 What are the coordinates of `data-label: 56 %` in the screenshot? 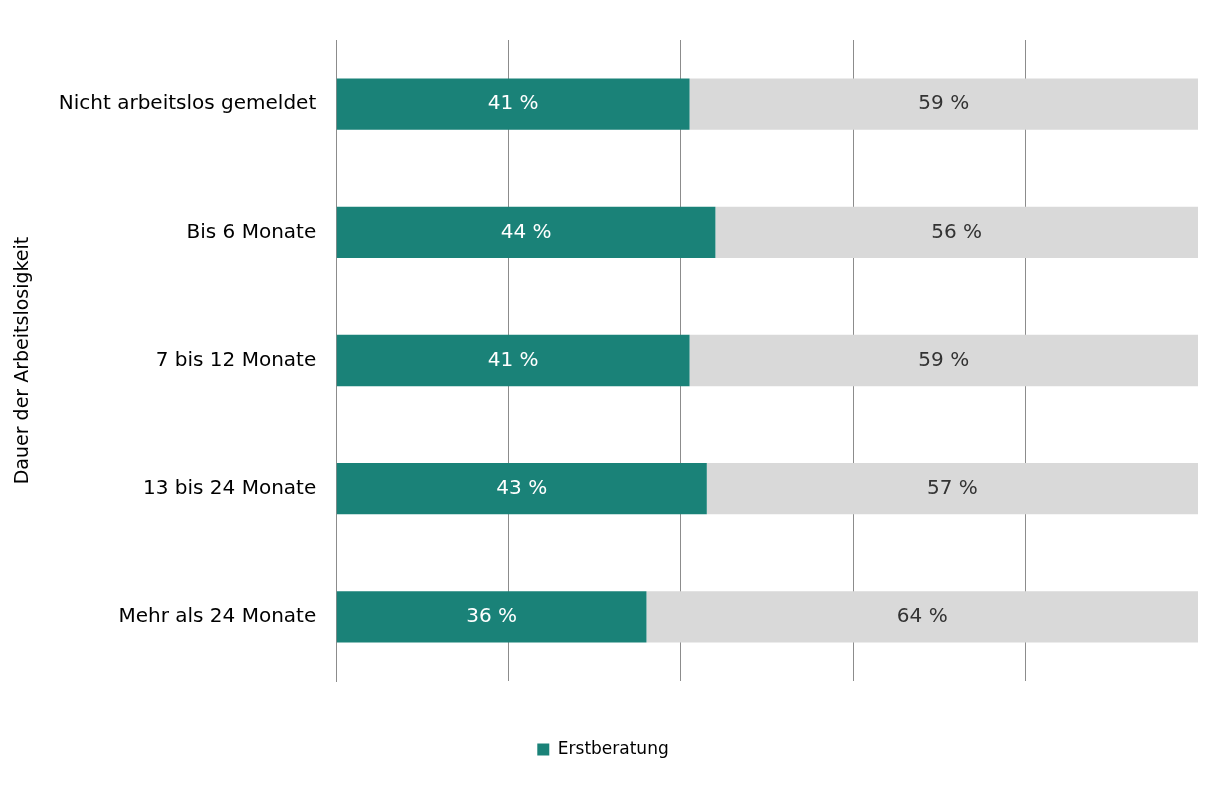 It's located at (957, 230).